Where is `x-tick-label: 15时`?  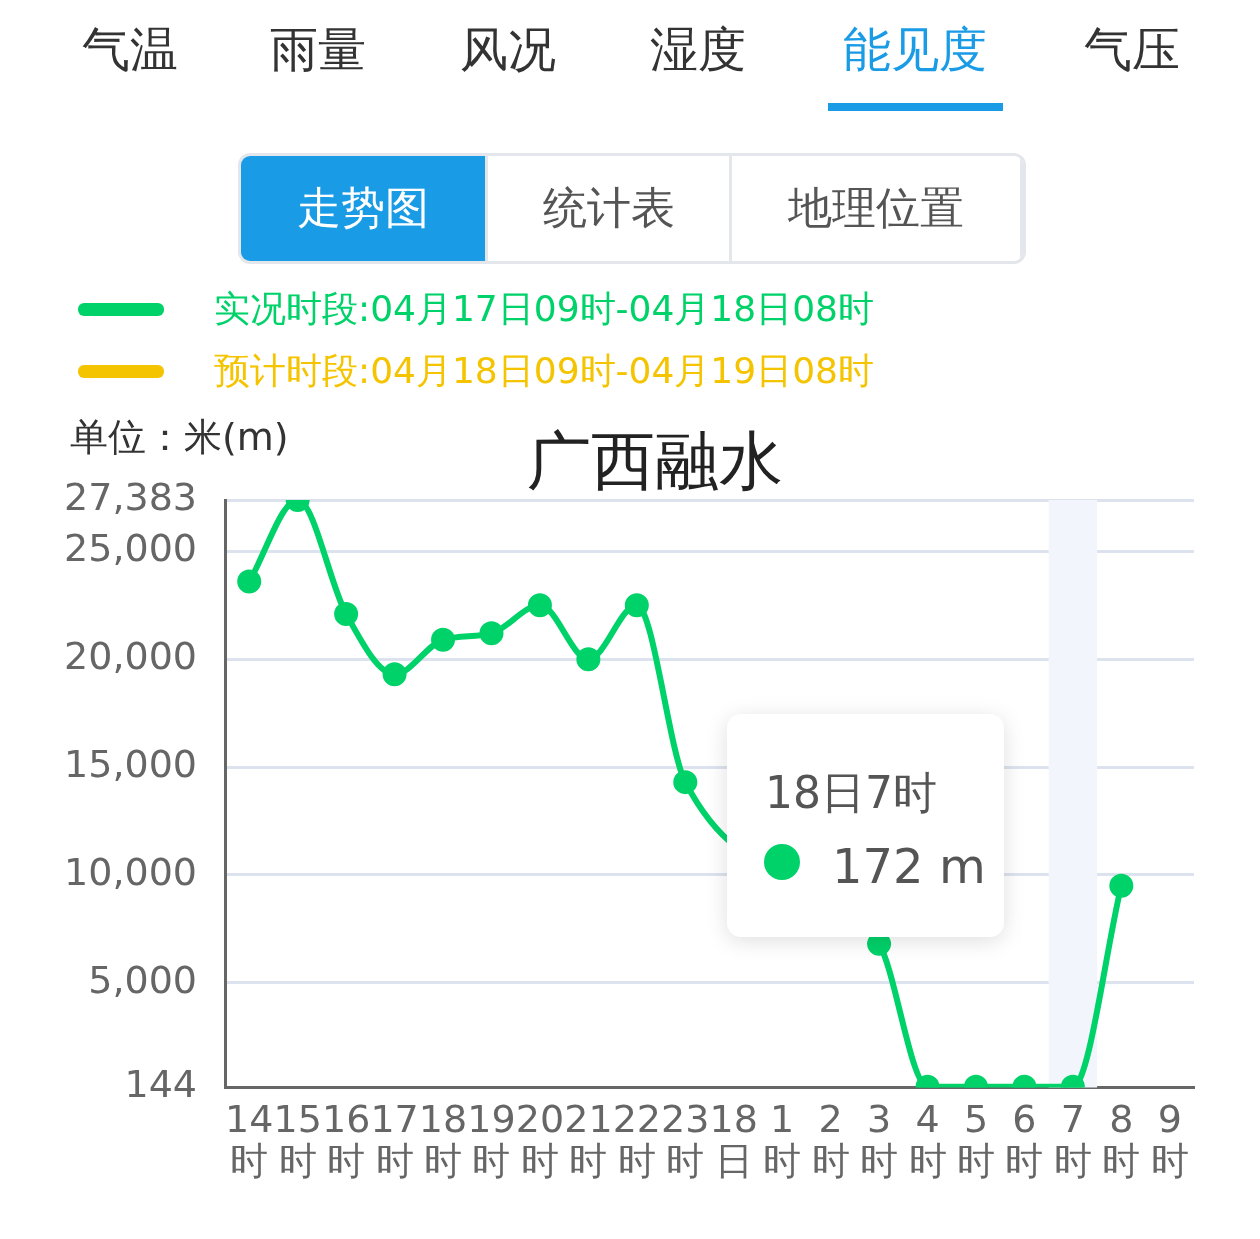
x-tick-label: 15时 is located at coordinates (297, 1140).